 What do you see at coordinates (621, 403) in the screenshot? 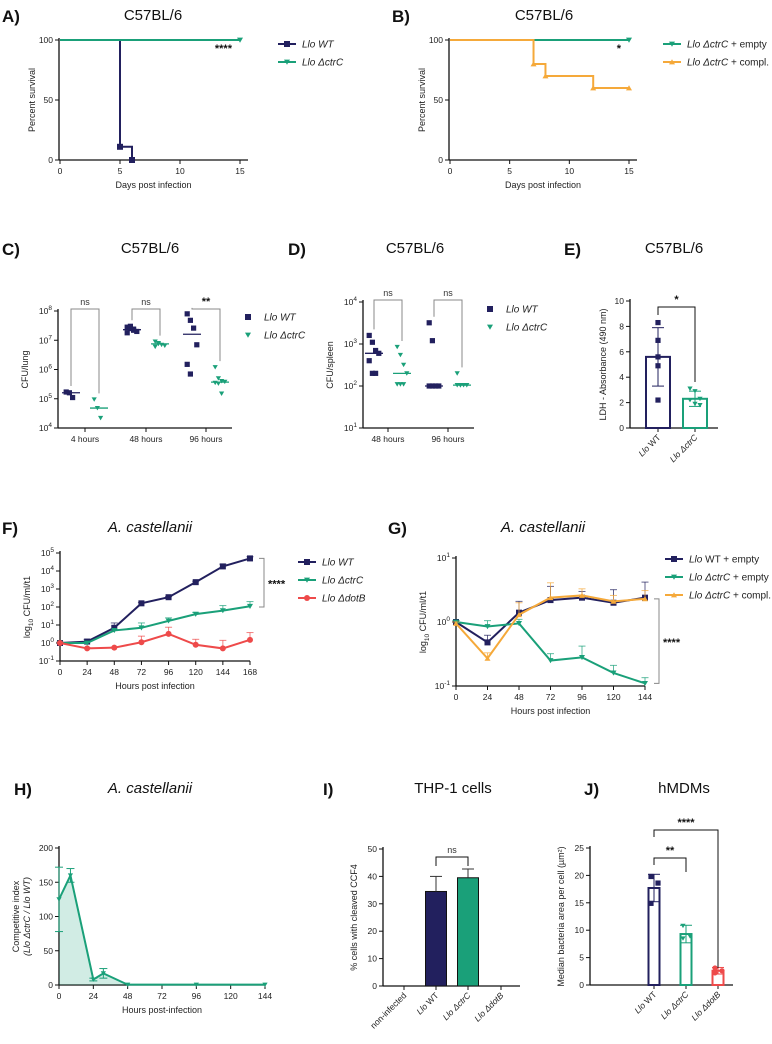
I see `y-tick-label: 2` at bounding box center [621, 403].